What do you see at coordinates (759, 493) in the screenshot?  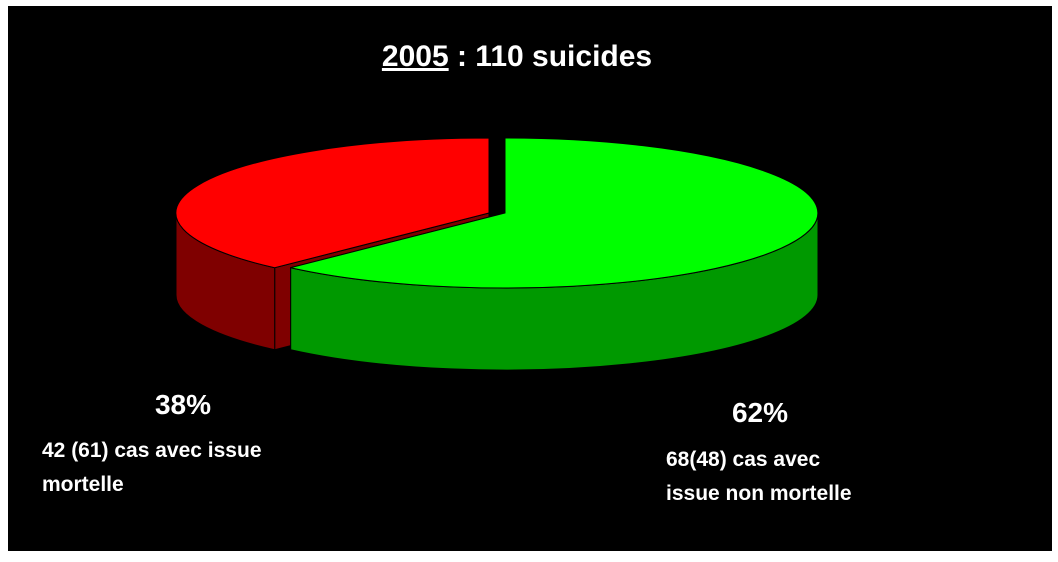 I see `slice-2-description-line-2: issue non mortelle` at bounding box center [759, 493].